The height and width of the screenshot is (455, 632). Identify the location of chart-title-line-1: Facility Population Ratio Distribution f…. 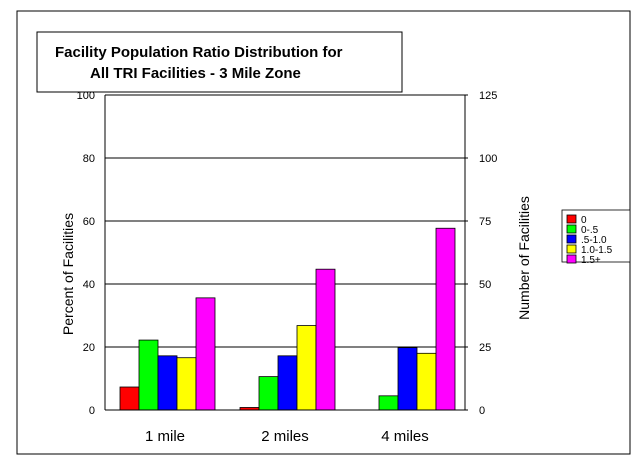
(199, 52).